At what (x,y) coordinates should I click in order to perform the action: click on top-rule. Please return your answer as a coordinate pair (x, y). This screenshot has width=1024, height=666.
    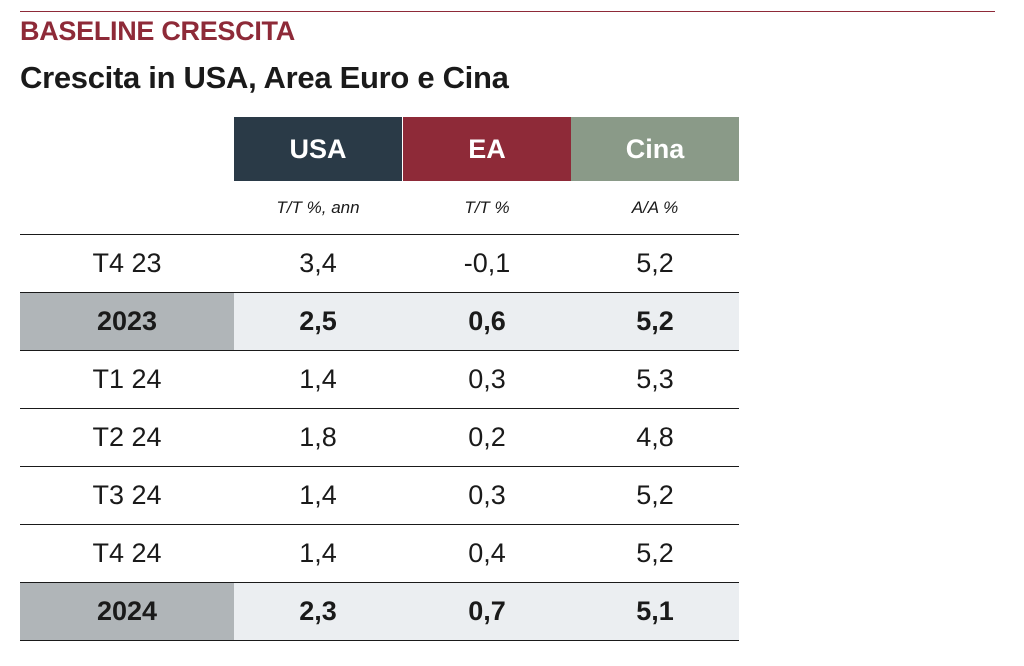
    Looking at the image, I should click on (507, 11).